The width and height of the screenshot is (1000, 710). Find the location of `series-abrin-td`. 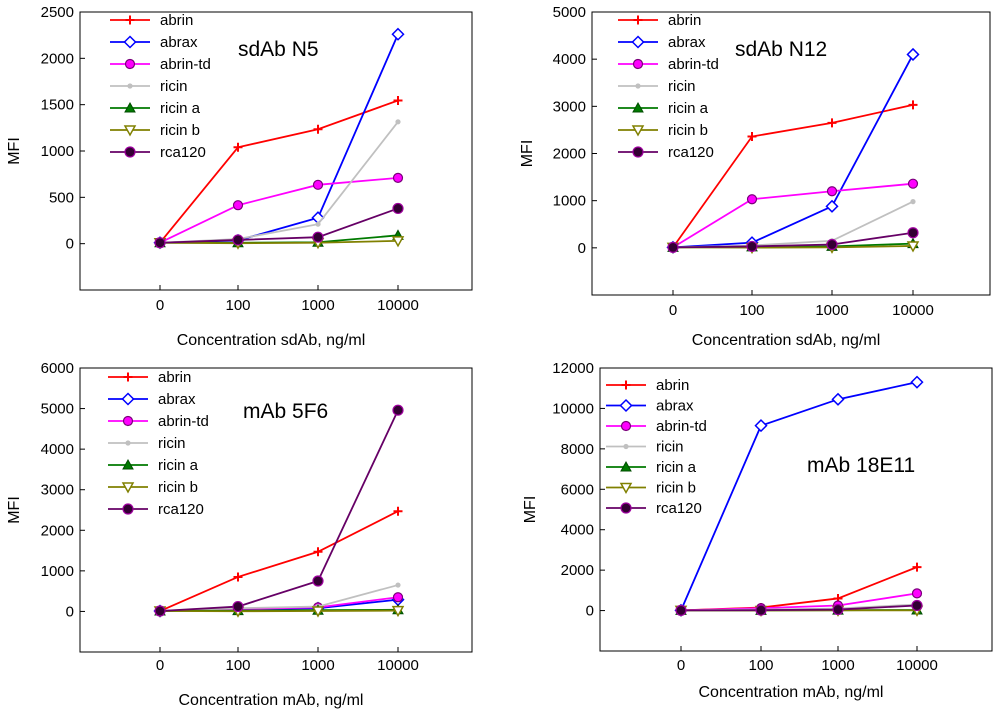

series-abrin-td is located at coordinates (793, 215).